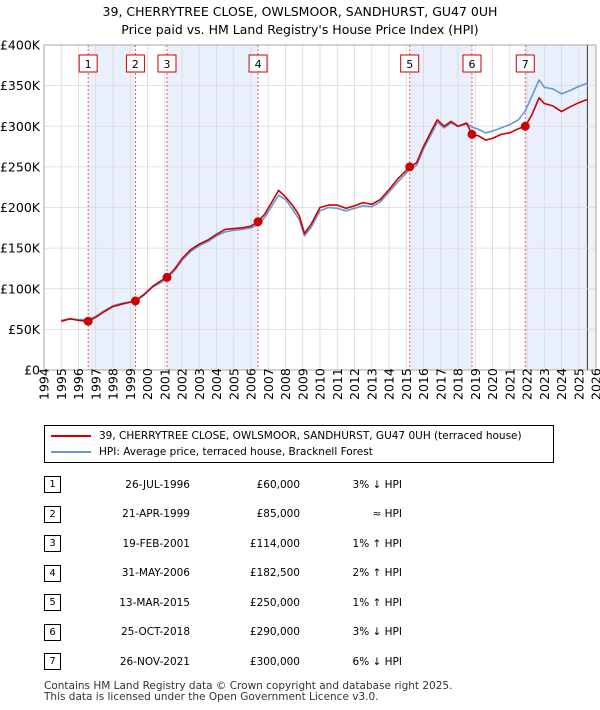  I want to click on transaction-number-cell: 2, so click(62, 515).